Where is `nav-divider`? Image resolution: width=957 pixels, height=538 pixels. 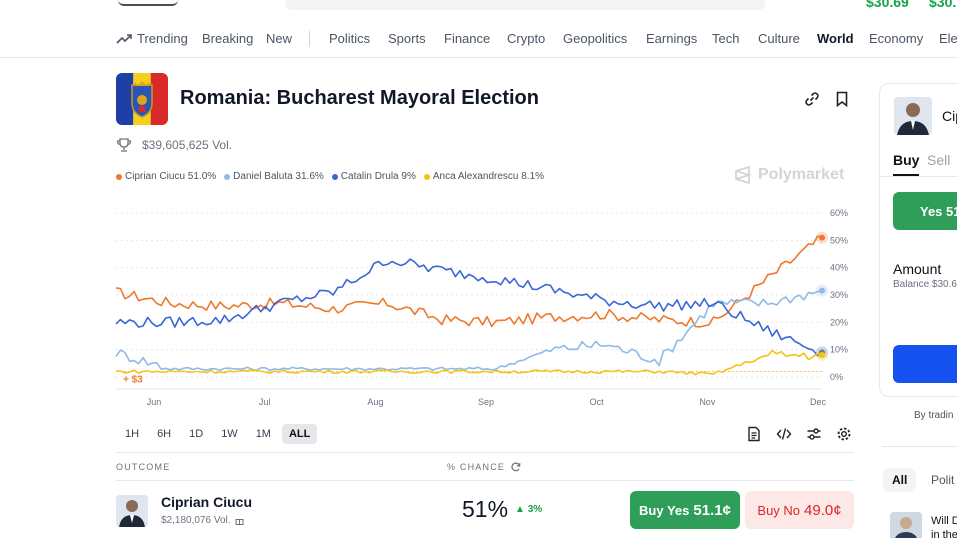
nav-divider is located at coordinates (309, 39).